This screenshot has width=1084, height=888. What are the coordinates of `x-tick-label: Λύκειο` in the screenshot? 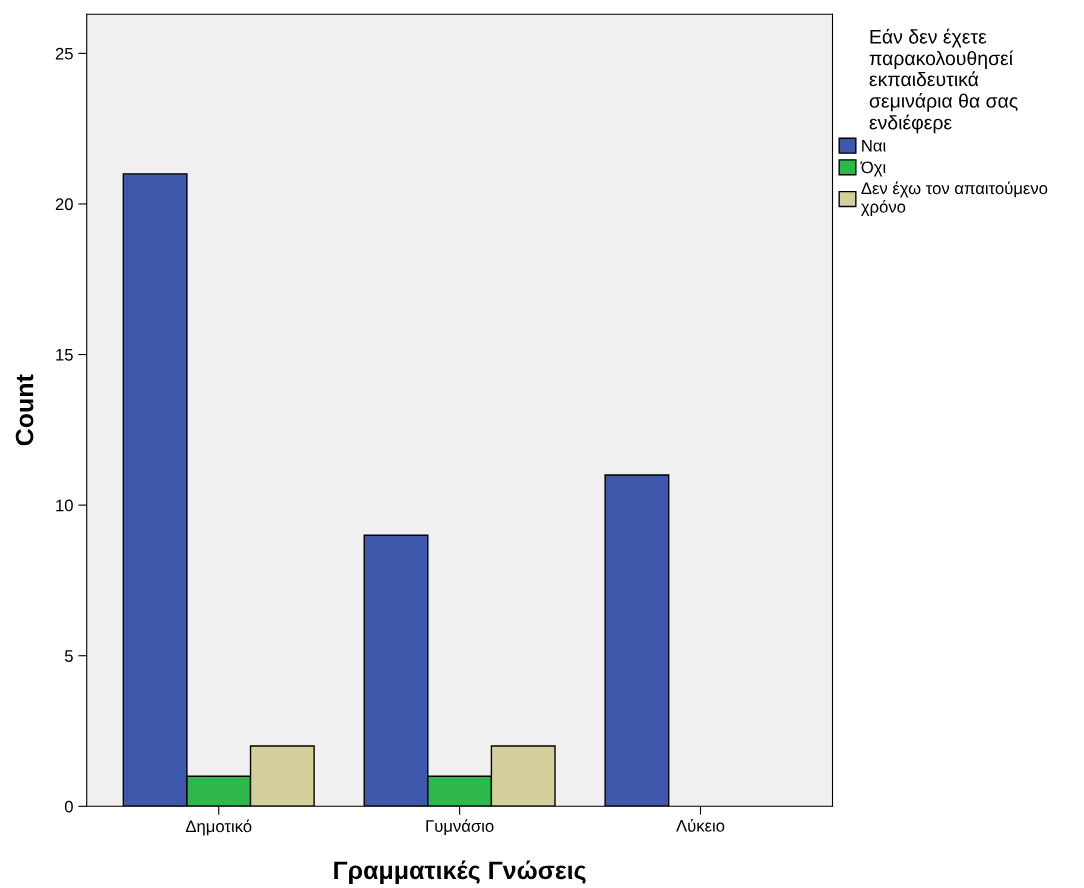 It's located at (700, 825).